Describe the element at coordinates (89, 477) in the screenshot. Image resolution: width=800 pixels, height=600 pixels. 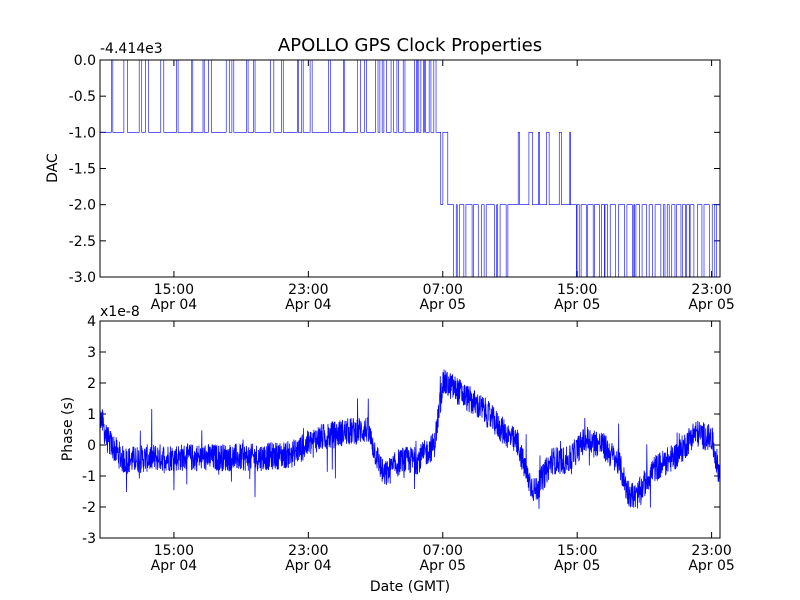
I see `y-tick-label: -1` at that location.